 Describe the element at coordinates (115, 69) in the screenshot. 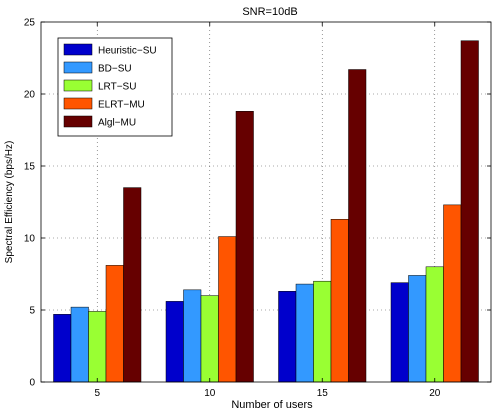

I see `legend-label: BD−SU` at that location.